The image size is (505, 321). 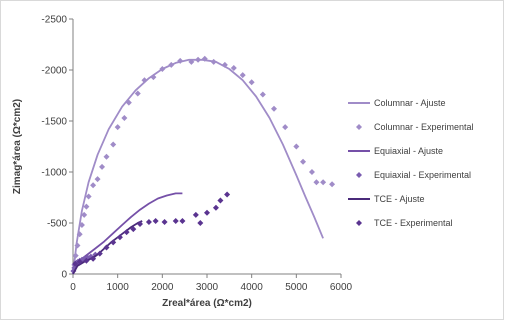 I want to click on x-tick-label: 1000, so click(x=118, y=287).